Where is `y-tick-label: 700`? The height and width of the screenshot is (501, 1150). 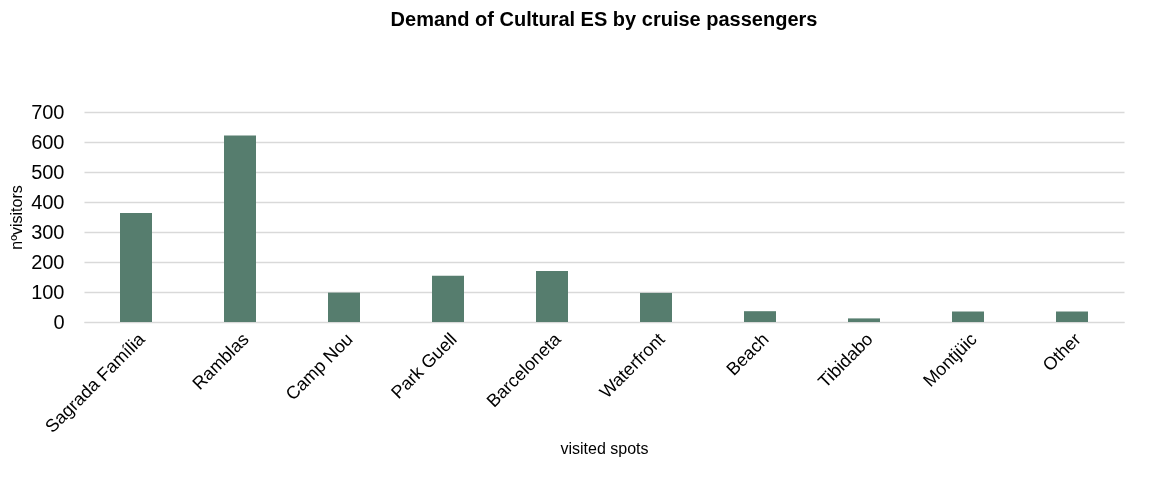
y-tick-label: 700 is located at coordinates (48, 111).